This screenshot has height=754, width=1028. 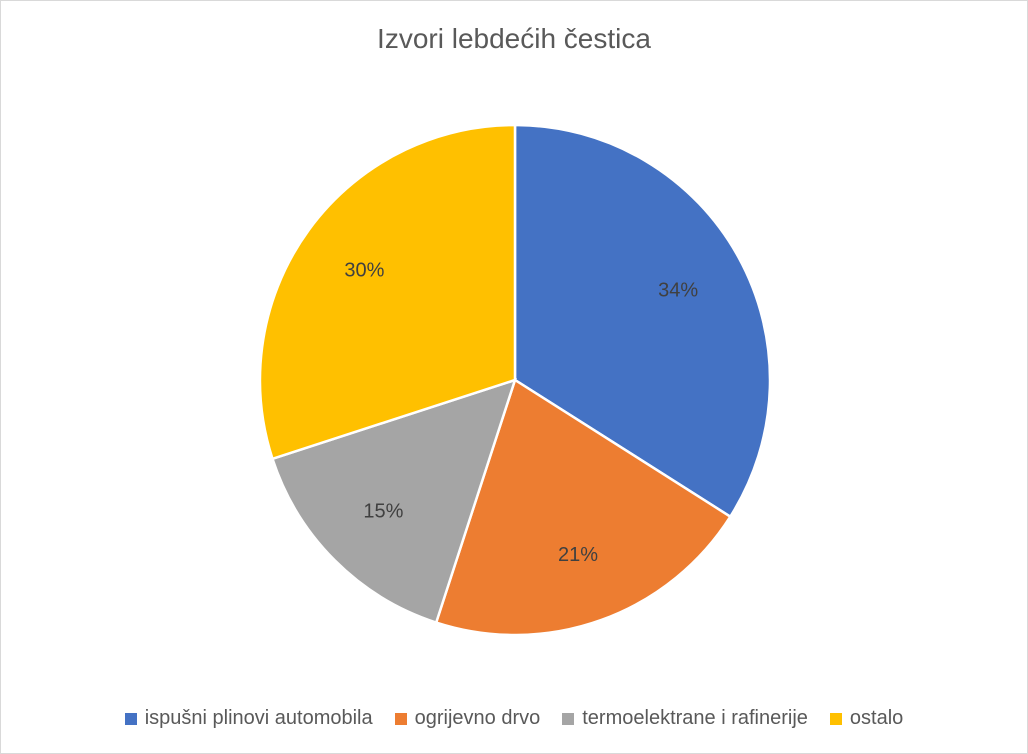 I want to click on data-label-1: 34%, so click(x=678, y=290).